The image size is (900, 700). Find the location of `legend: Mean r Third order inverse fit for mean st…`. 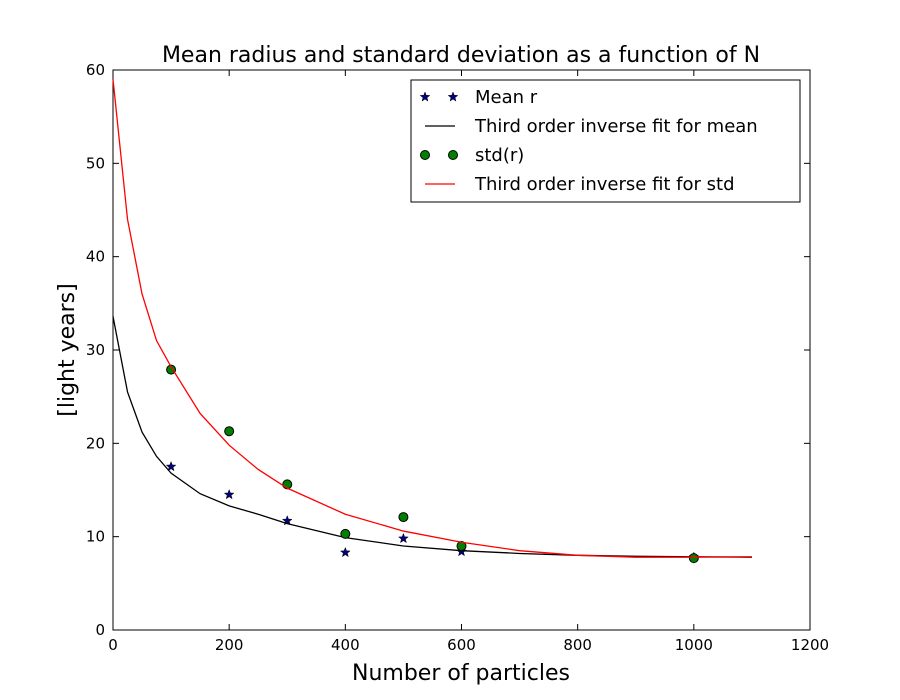

legend: Mean r Third order inverse fit for mean st… is located at coordinates (605, 141).